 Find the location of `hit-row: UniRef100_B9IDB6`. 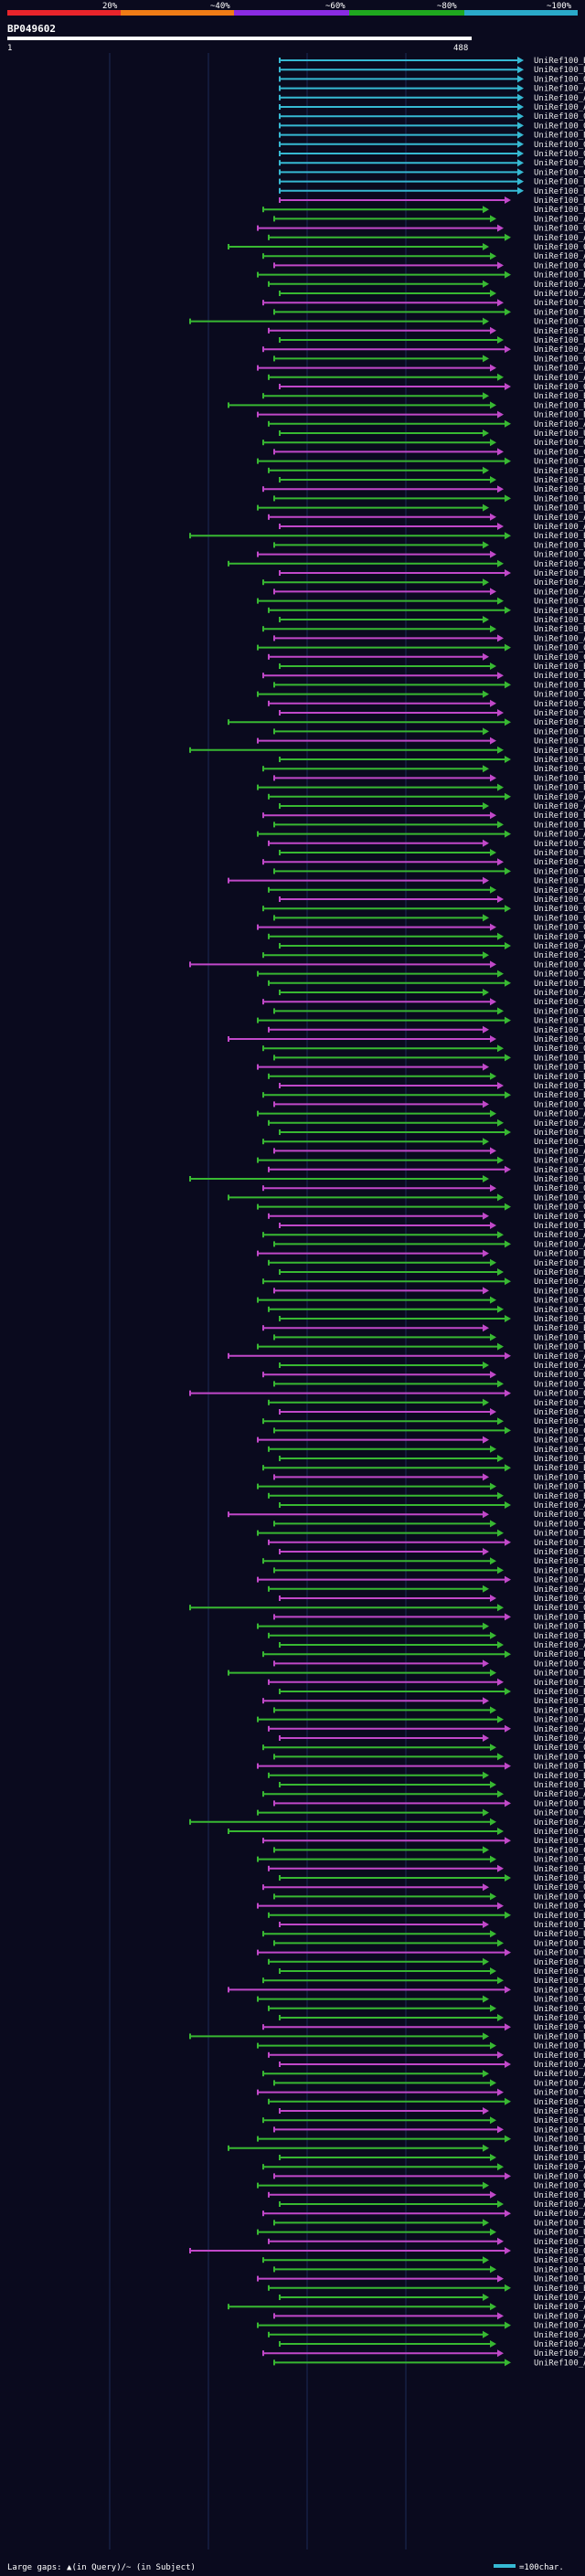

hit-row: UniRef100_B9IDB6 is located at coordinates (432, 620).